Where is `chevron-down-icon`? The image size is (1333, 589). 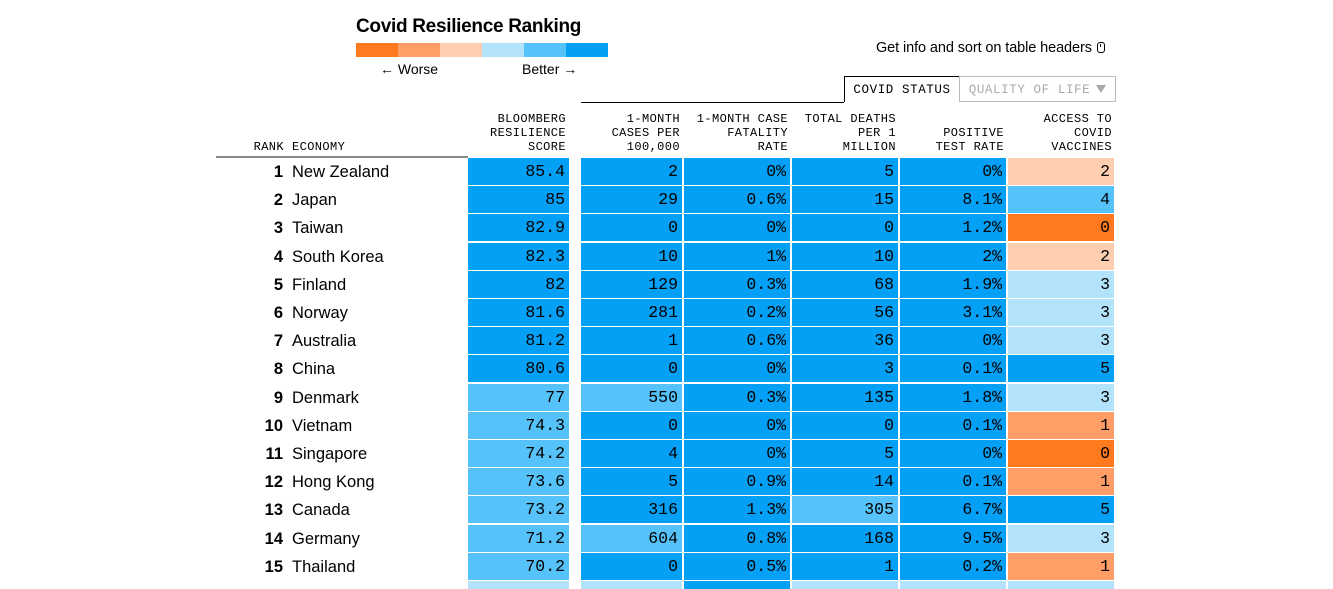
chevron-down-icon is located at coordinates (1101, 89).